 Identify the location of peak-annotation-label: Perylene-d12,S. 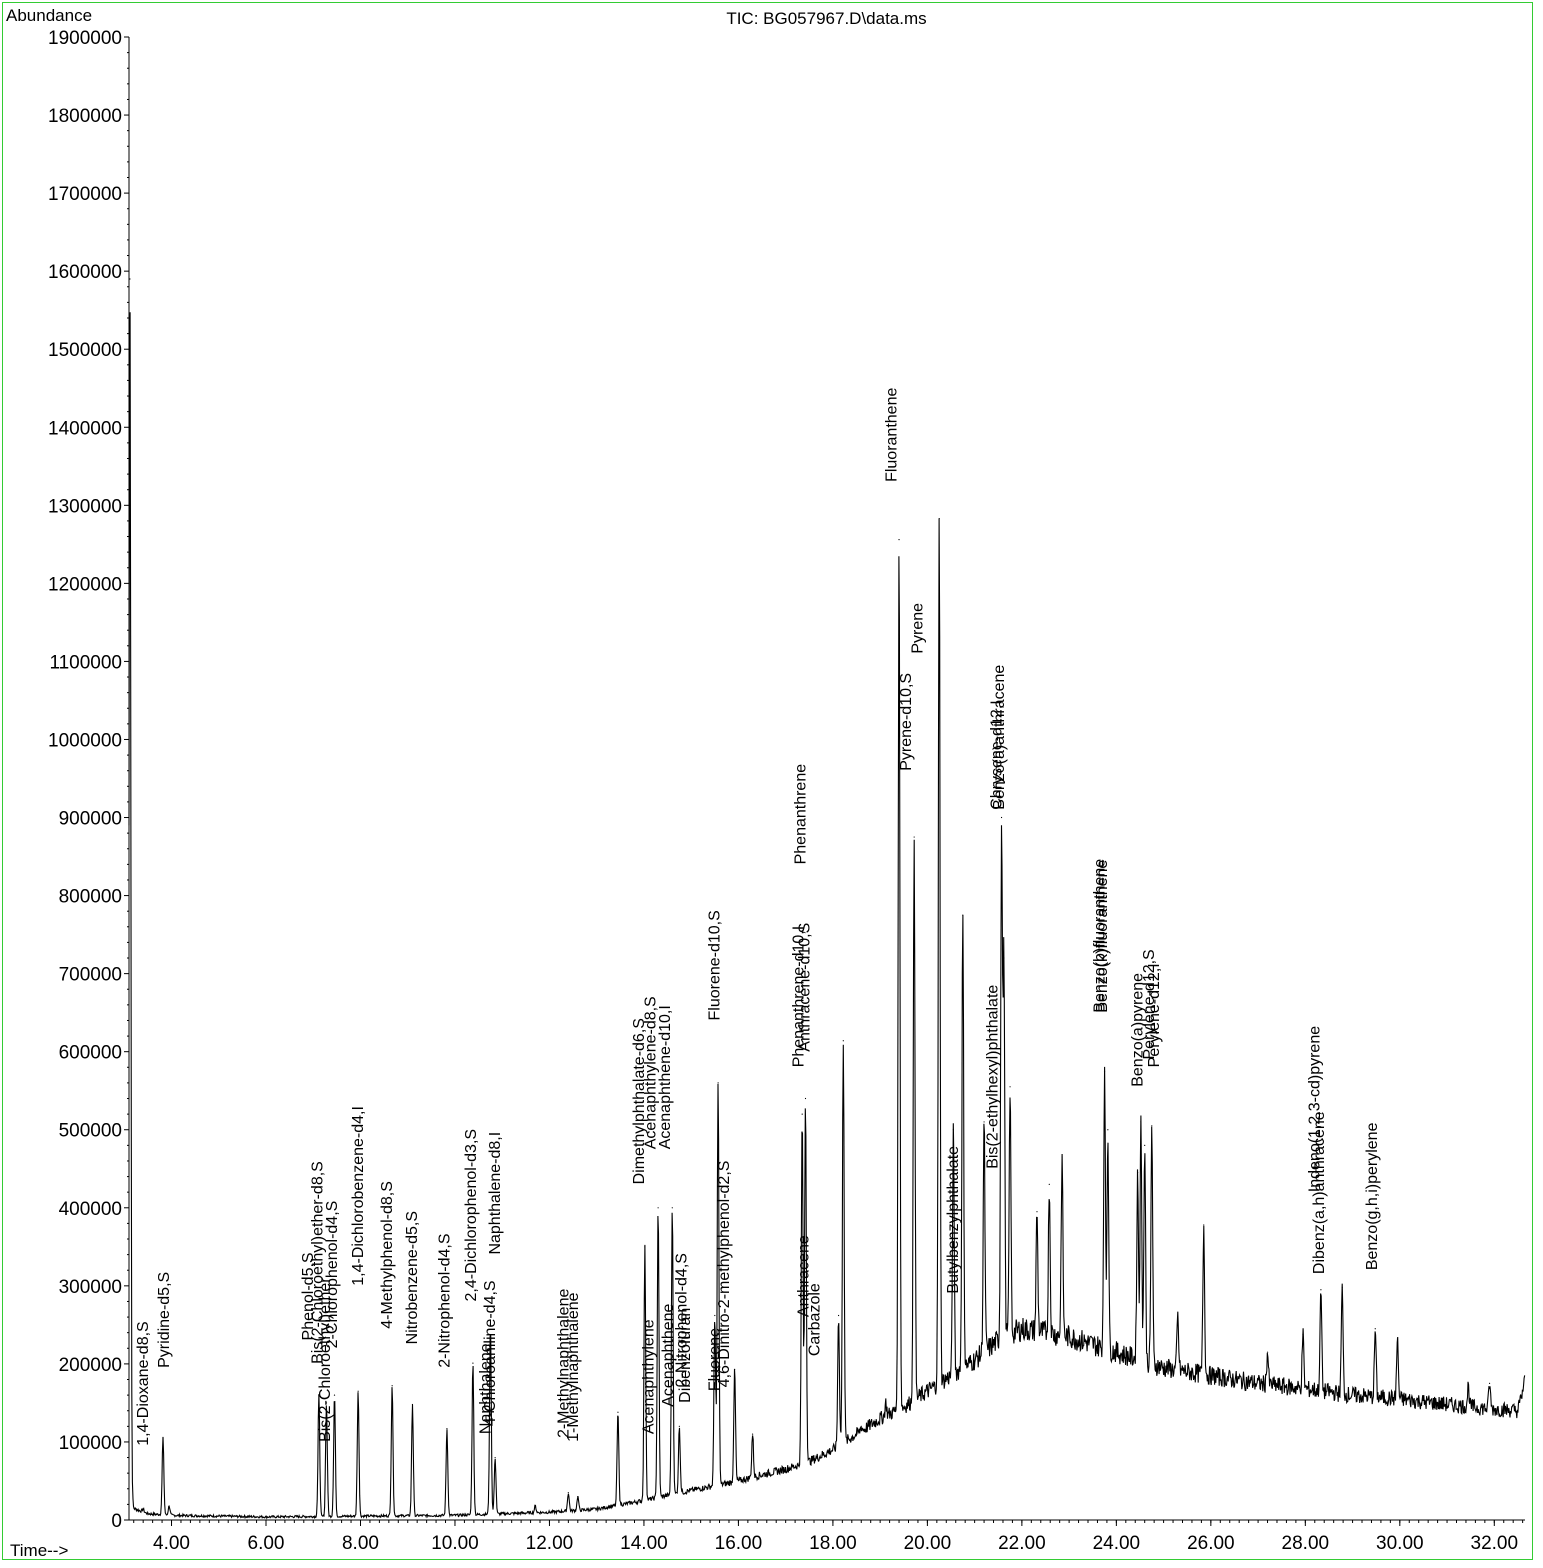
(1149, 1004).